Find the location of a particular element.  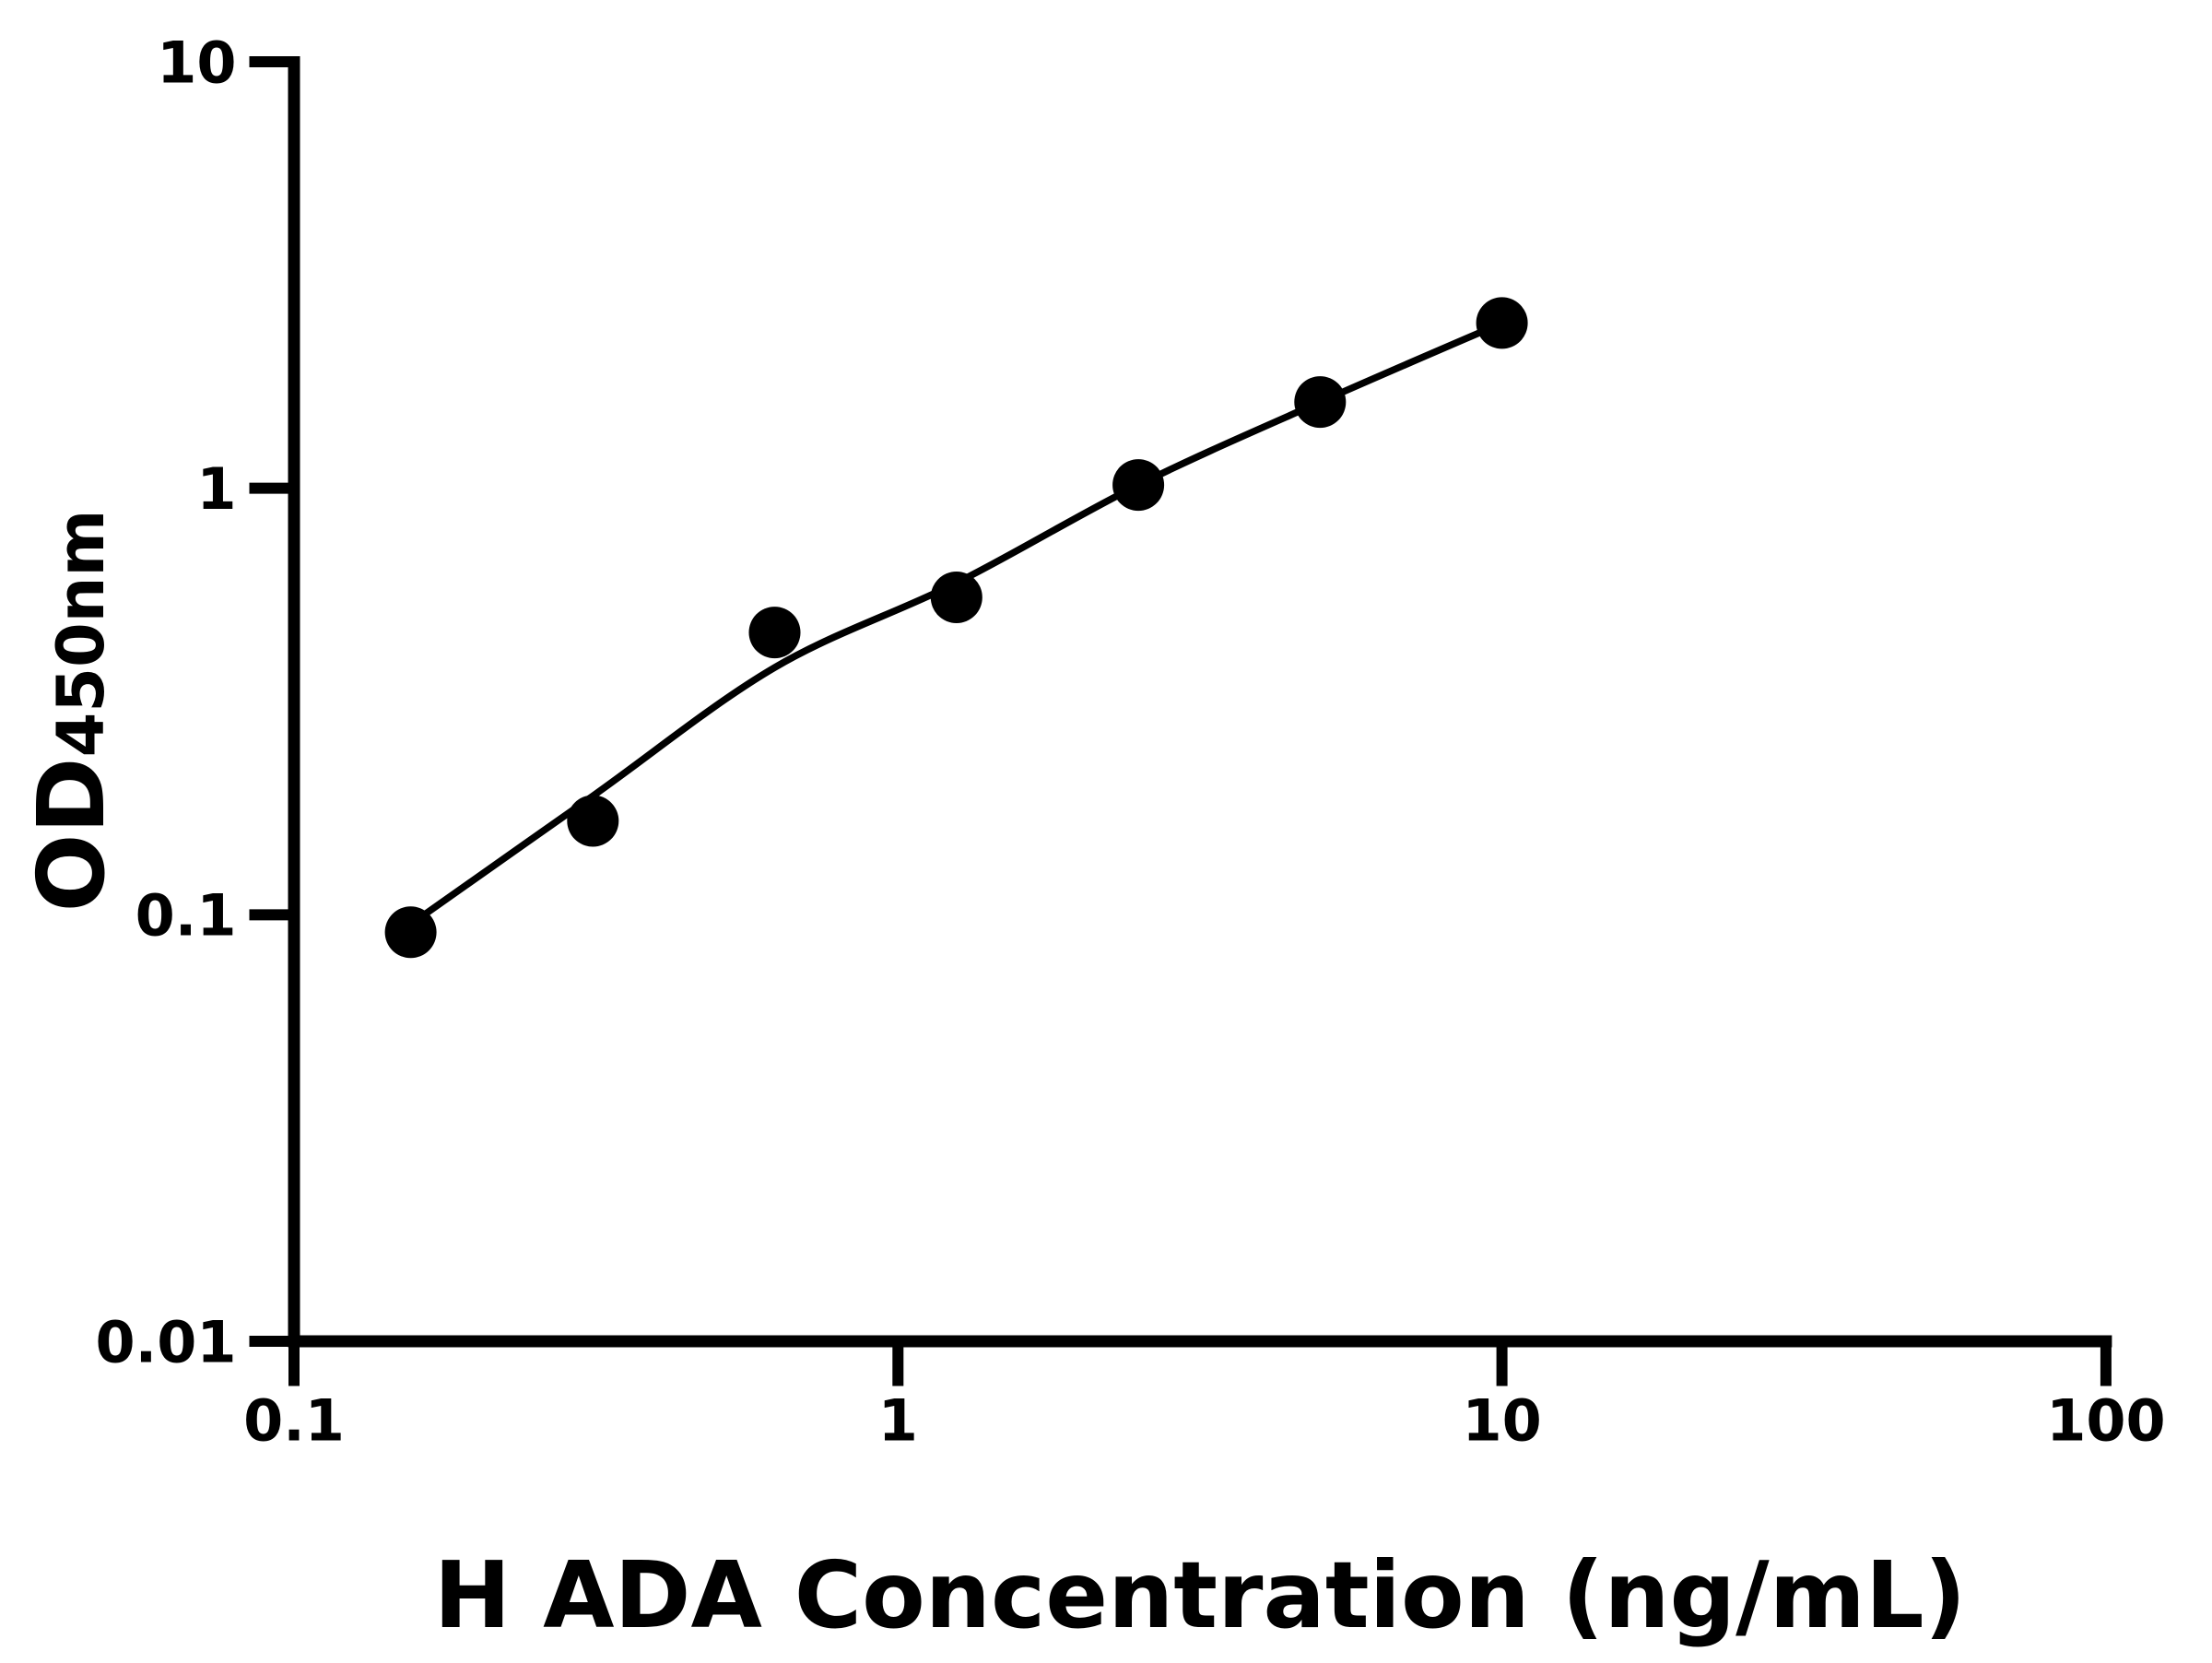

y-axis-title-sub: 450nm is located at coordinates (81, 634).